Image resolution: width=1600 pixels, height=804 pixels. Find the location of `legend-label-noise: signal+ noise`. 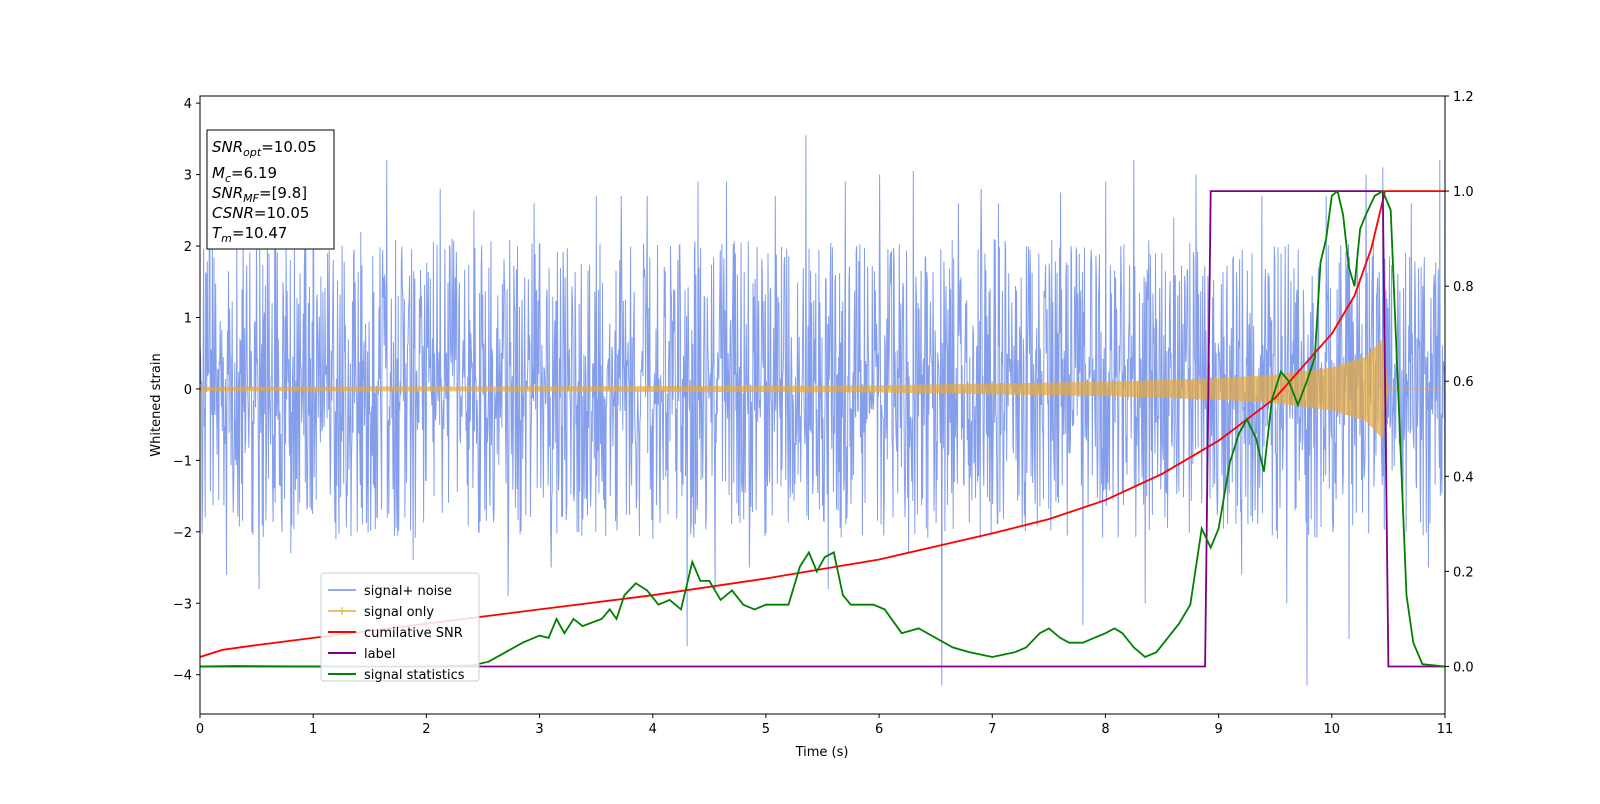

legend-label-noise: signal+ noise is located at coordinates (408, 591).